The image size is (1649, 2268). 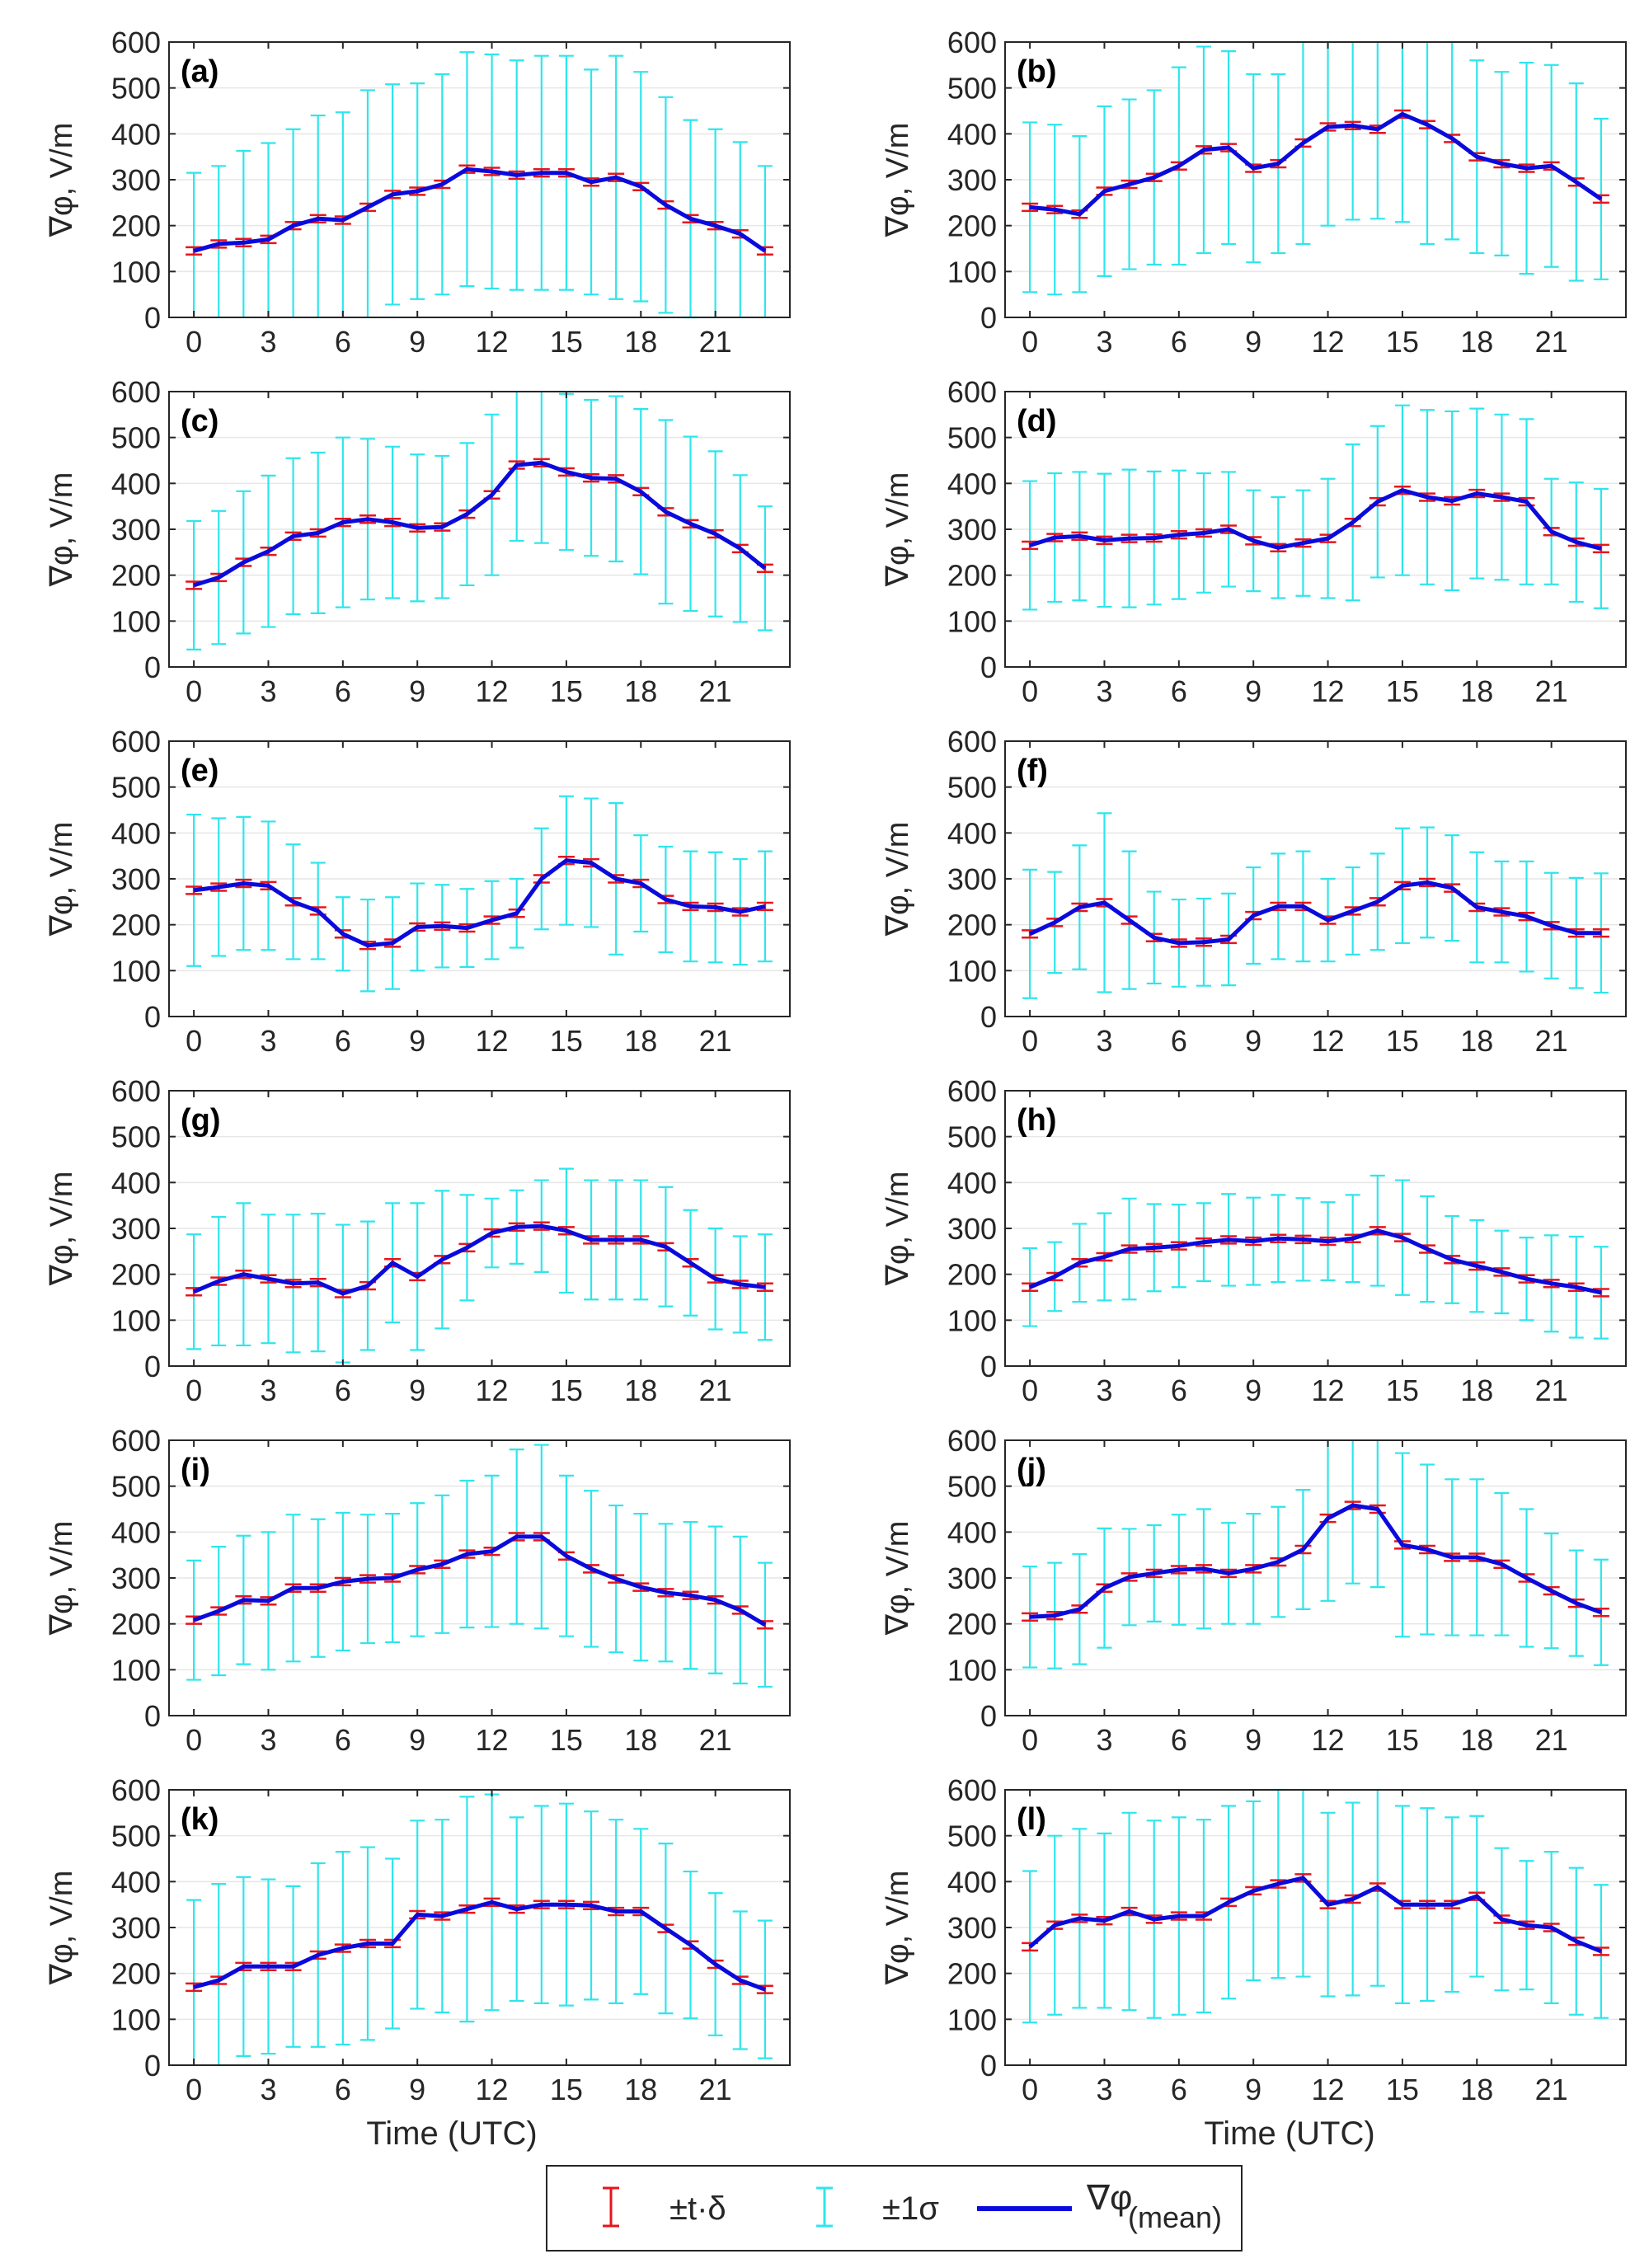 I want to click on panel-title: (c), so click(x=199, y=422).